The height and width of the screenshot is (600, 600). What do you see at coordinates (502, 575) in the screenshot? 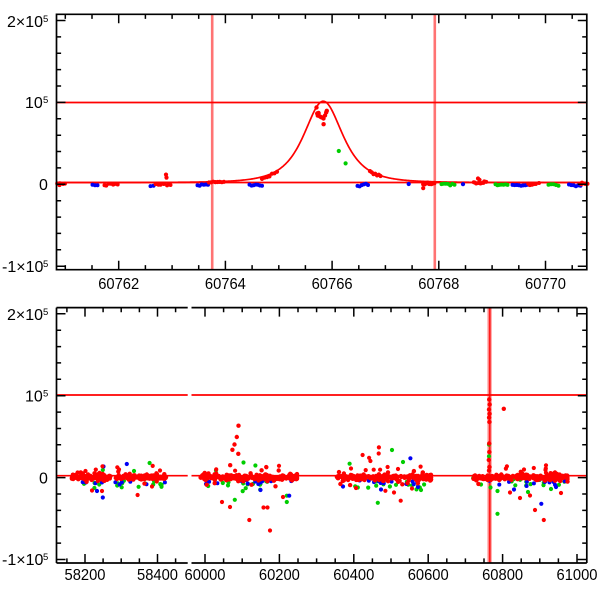
I see `svg-text: 60800` at bounding box center [502, 575].